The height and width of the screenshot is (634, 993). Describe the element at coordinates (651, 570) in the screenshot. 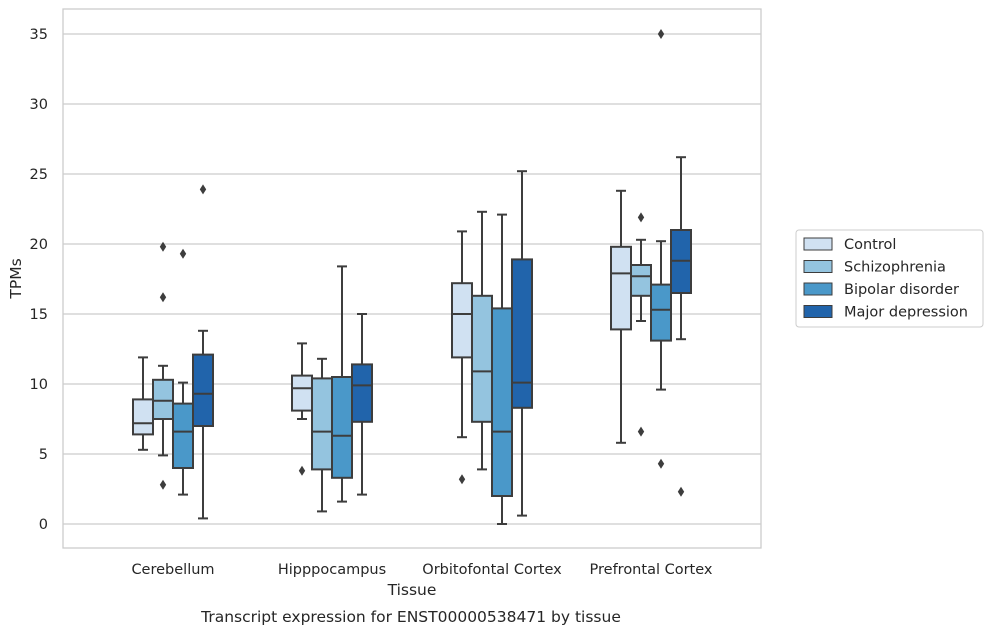

I see `x-tick-label: Prefrontal Cortex` at that location.